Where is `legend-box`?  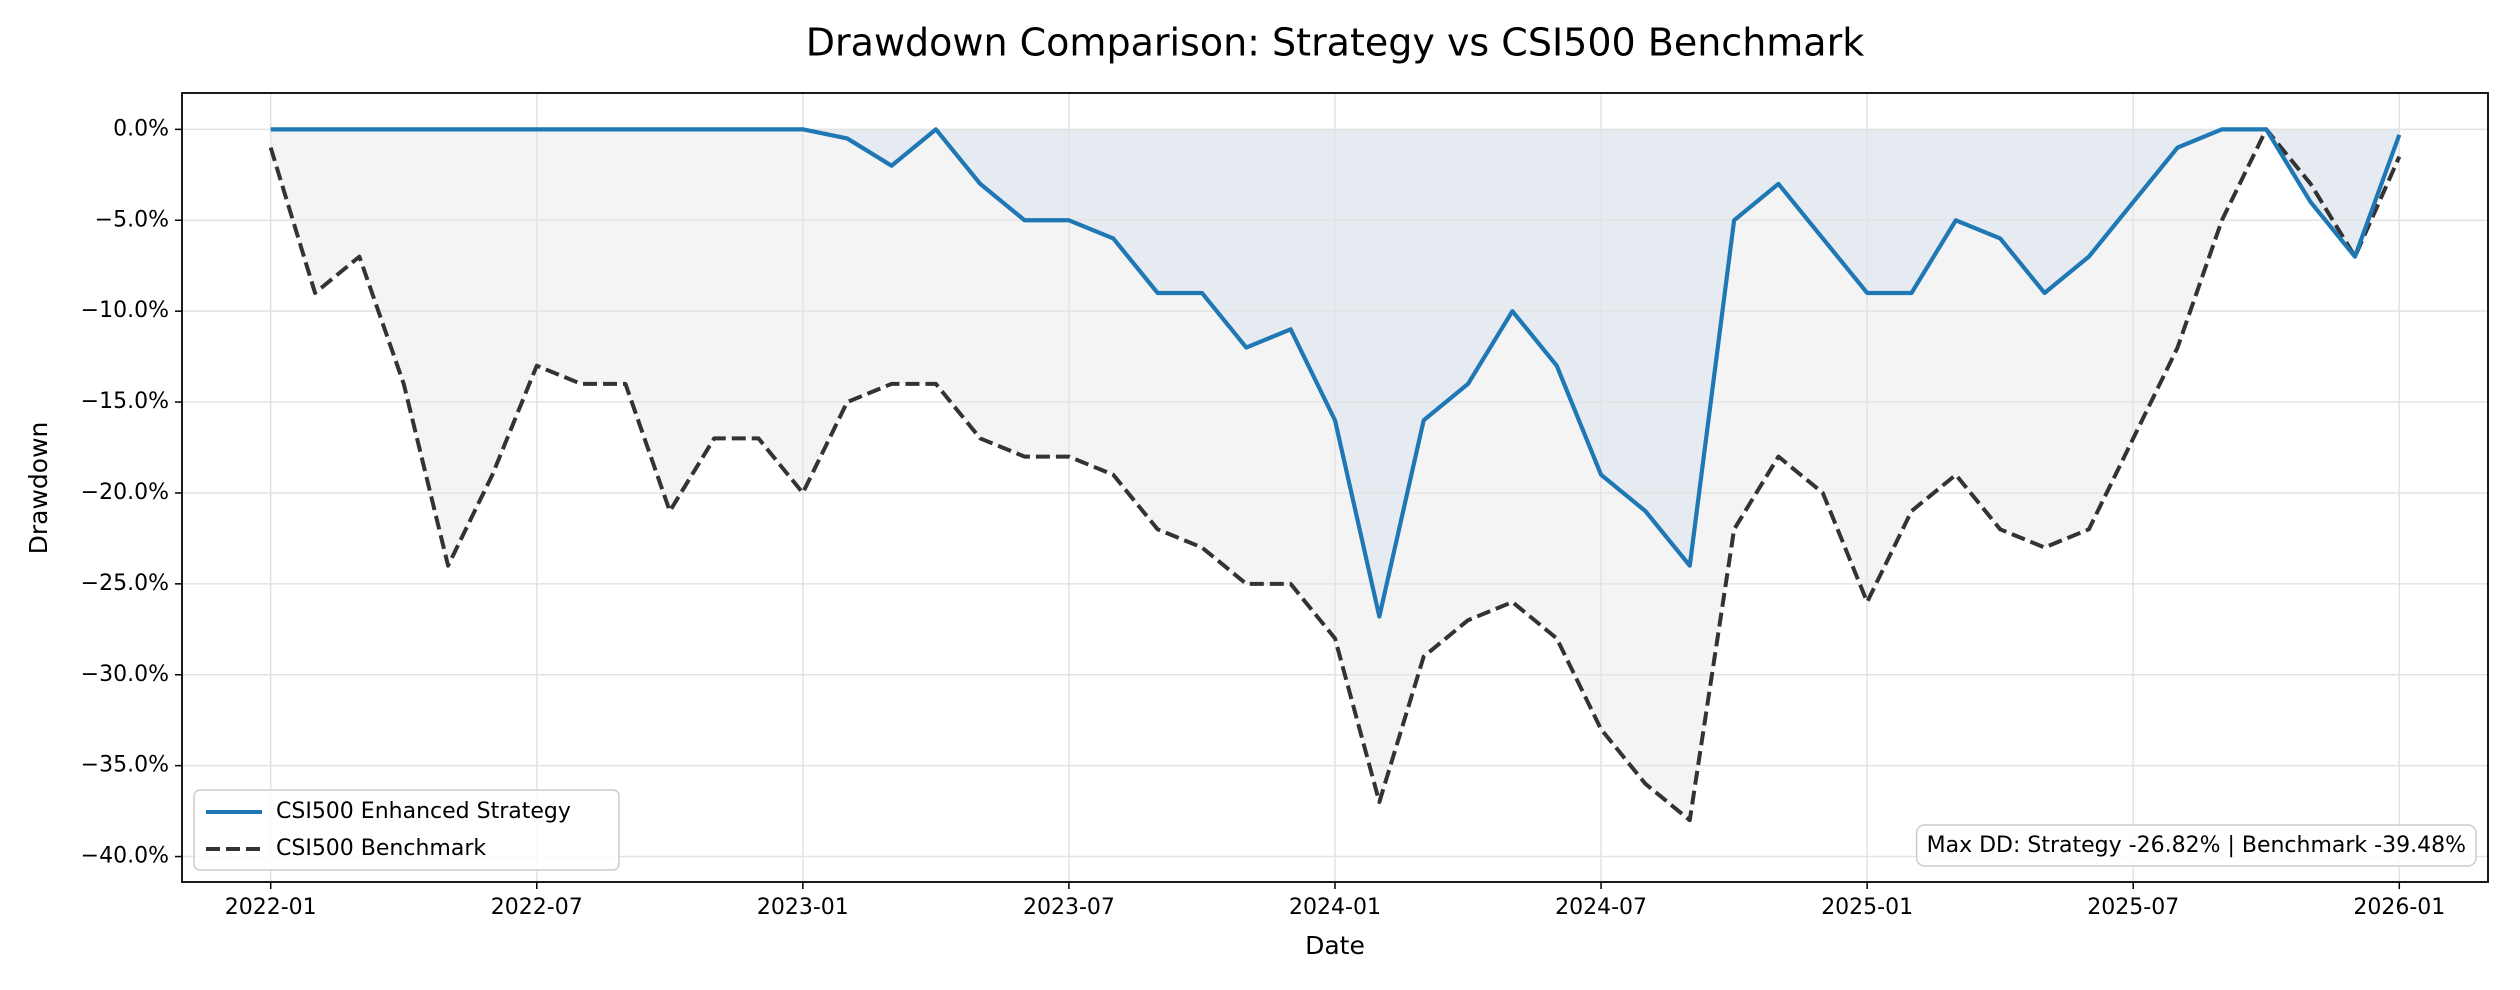
legend-box is located at coordinates (406, 830).